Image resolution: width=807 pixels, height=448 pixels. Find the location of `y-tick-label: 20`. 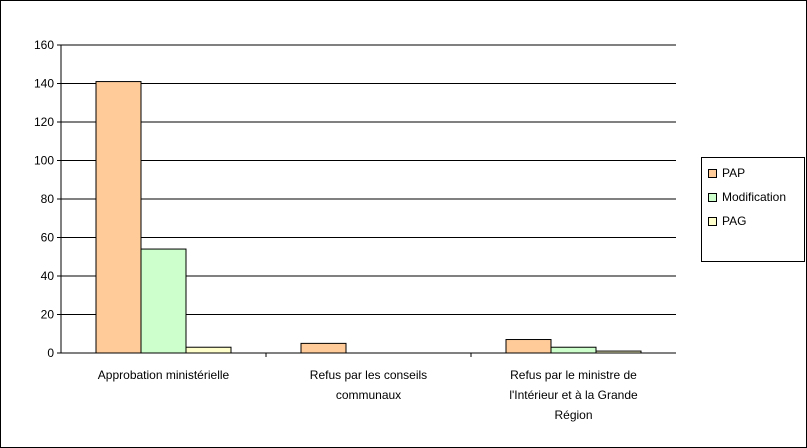

y-tick-label: 20 is located at coordinates (48, 315).